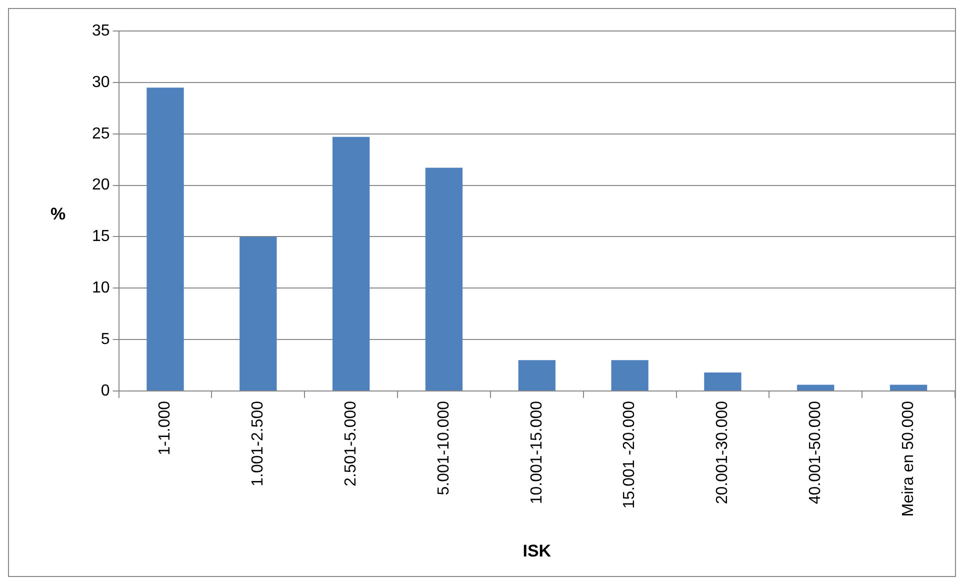 The image size is (965, 587). I want to click on x-tick-label: Meira en 50.000, so click(908, 458).